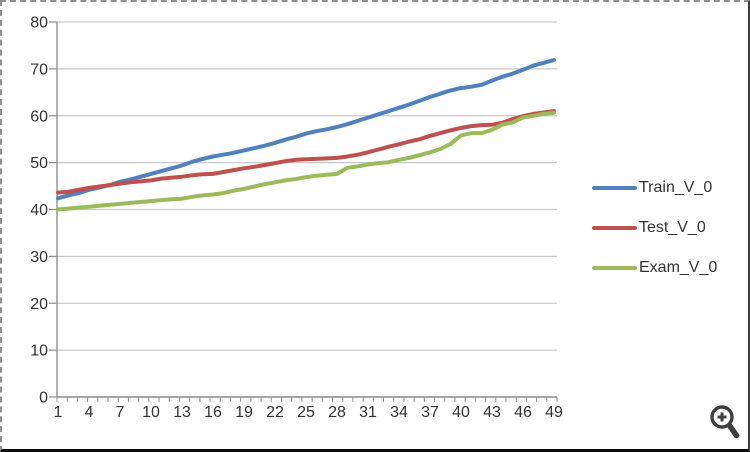  I want to click on y-tick-label: 30, so click(39, 257).